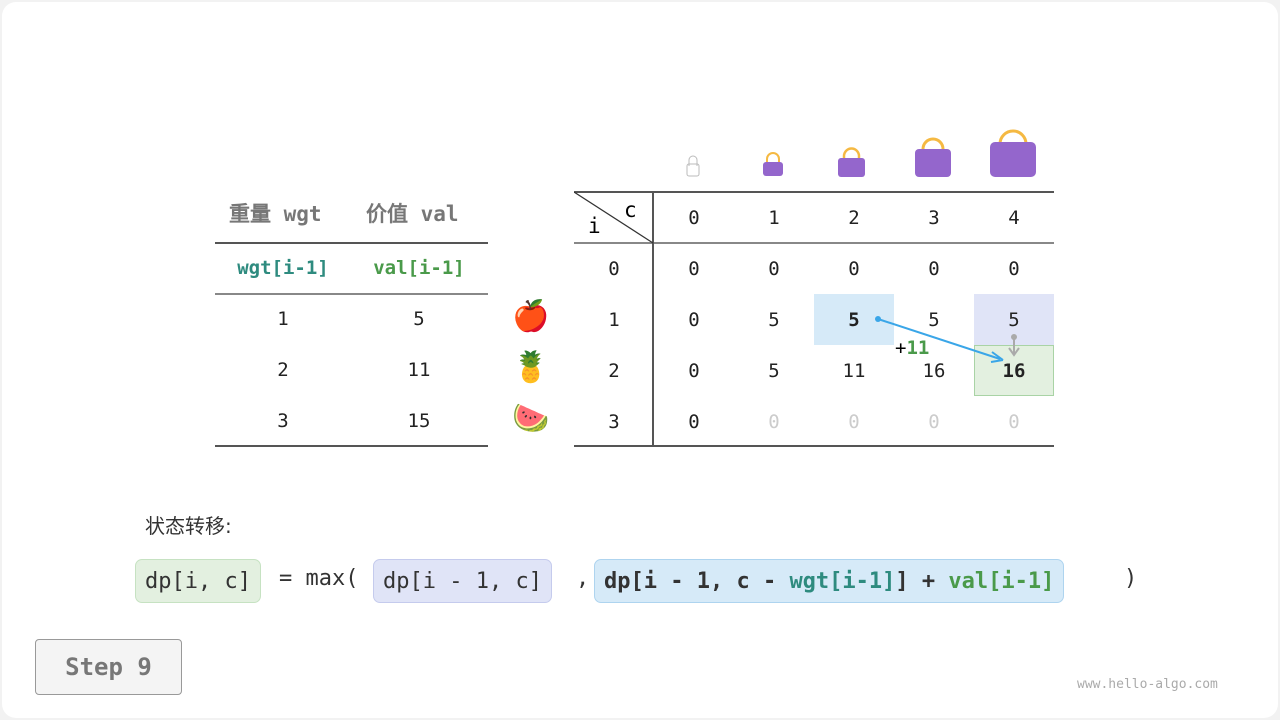 Image resolution: width=1280 pixels, height=720 pixels. Describe the element at coordinates (1147, 684) in the screenshot. I see `watermark: www.hello-algo.com` at that location.